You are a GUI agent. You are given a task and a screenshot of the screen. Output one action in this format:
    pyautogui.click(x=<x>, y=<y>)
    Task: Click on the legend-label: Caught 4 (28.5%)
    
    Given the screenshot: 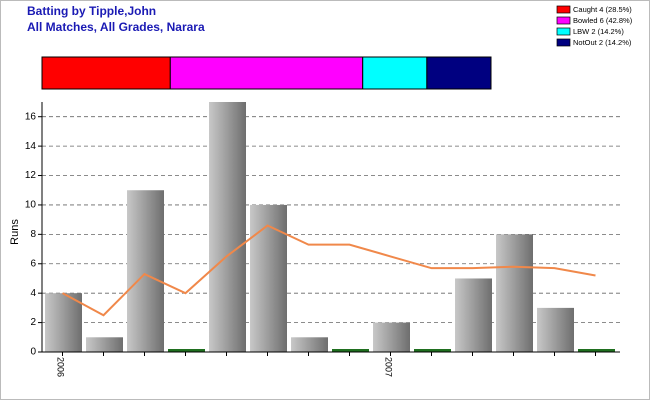 What is the action you would take?
    pyautogui.click(x=602, y=9)
    